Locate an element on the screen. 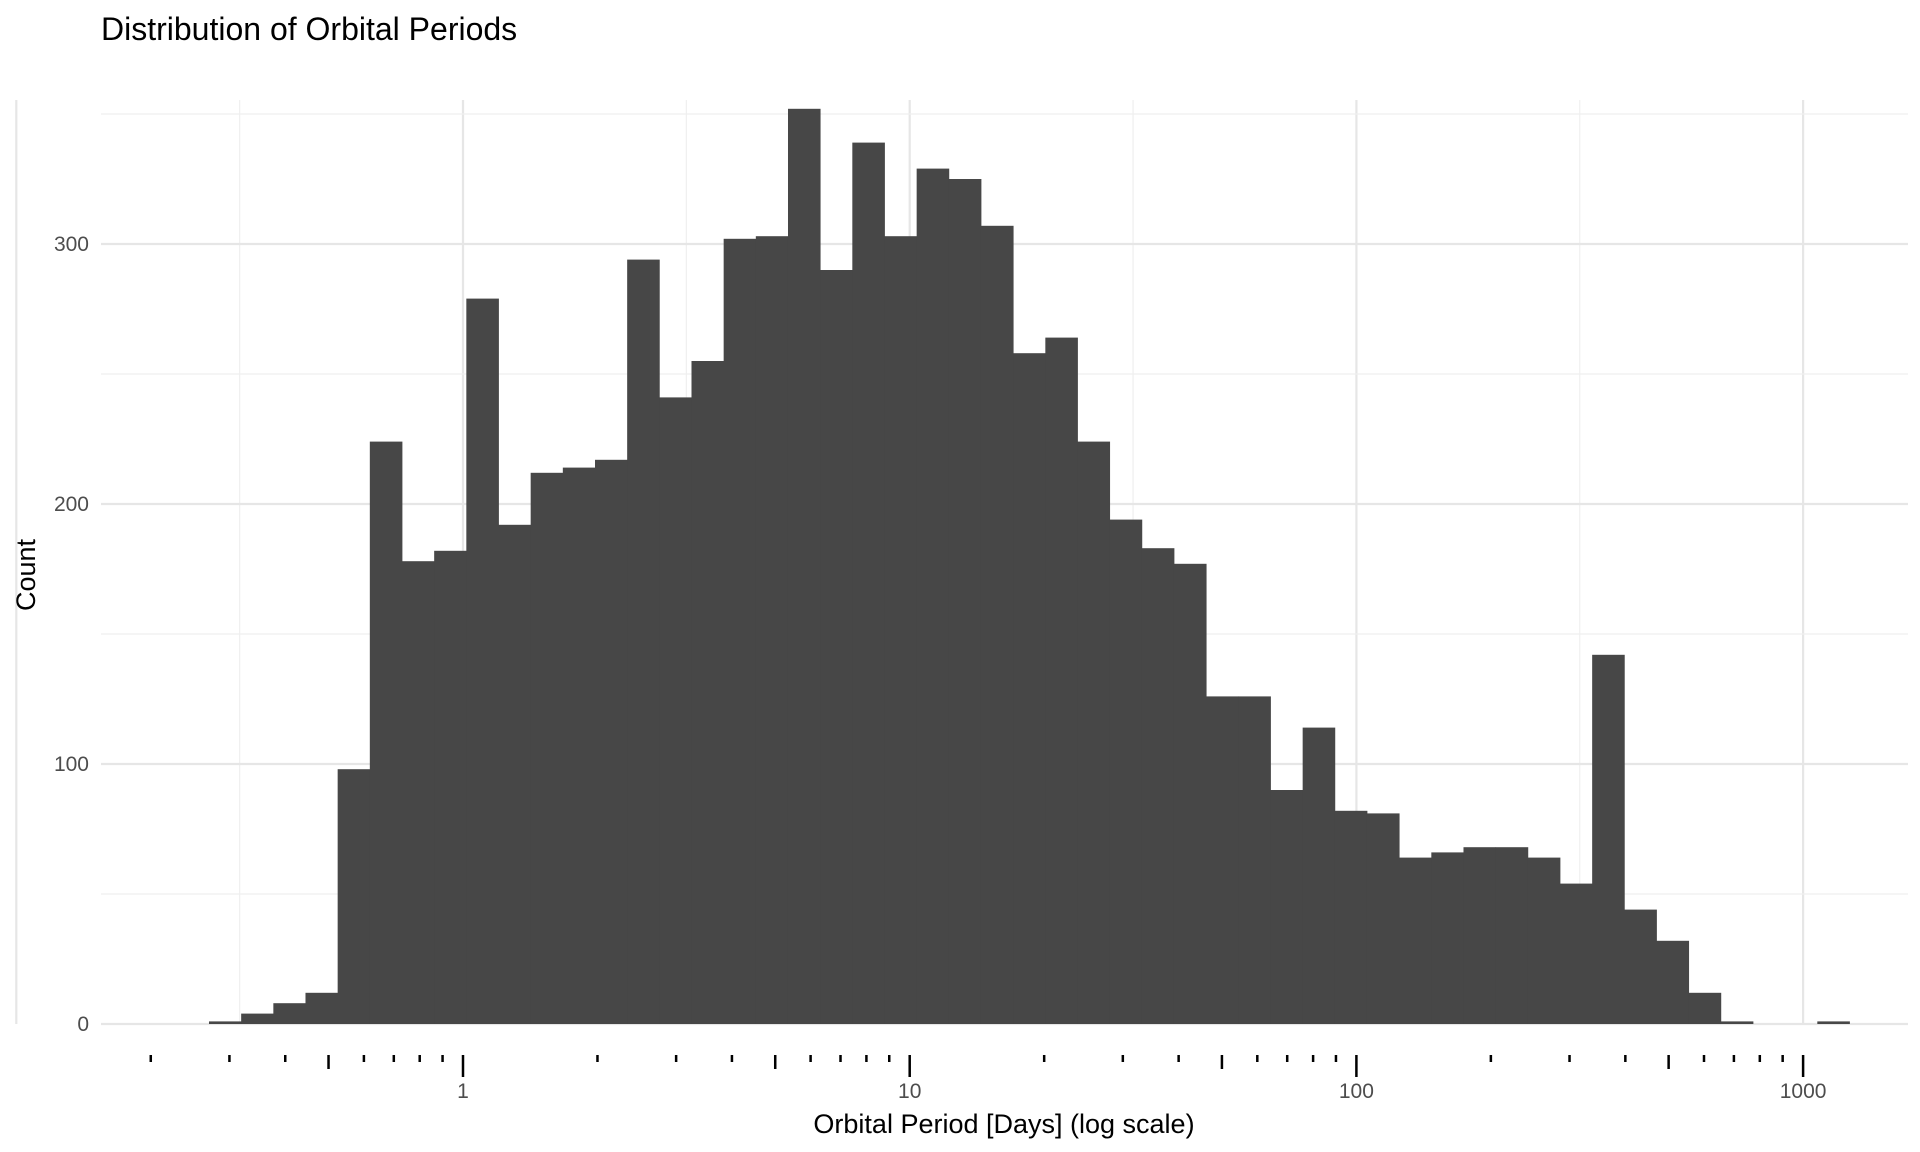 The width and height of the screenshot is (1920, 1152). x-axis-tick-label: 1 is located at coordinates (463, 1091).